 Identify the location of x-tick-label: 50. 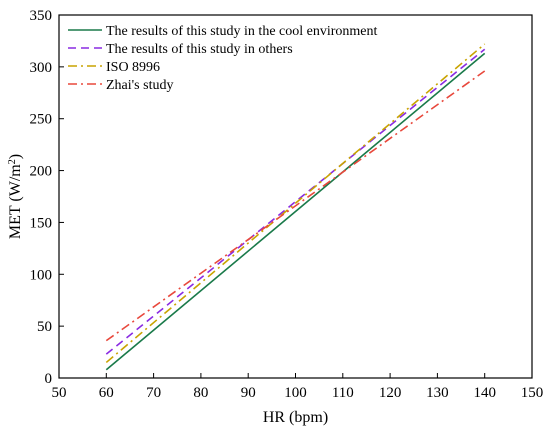
(59, 393).